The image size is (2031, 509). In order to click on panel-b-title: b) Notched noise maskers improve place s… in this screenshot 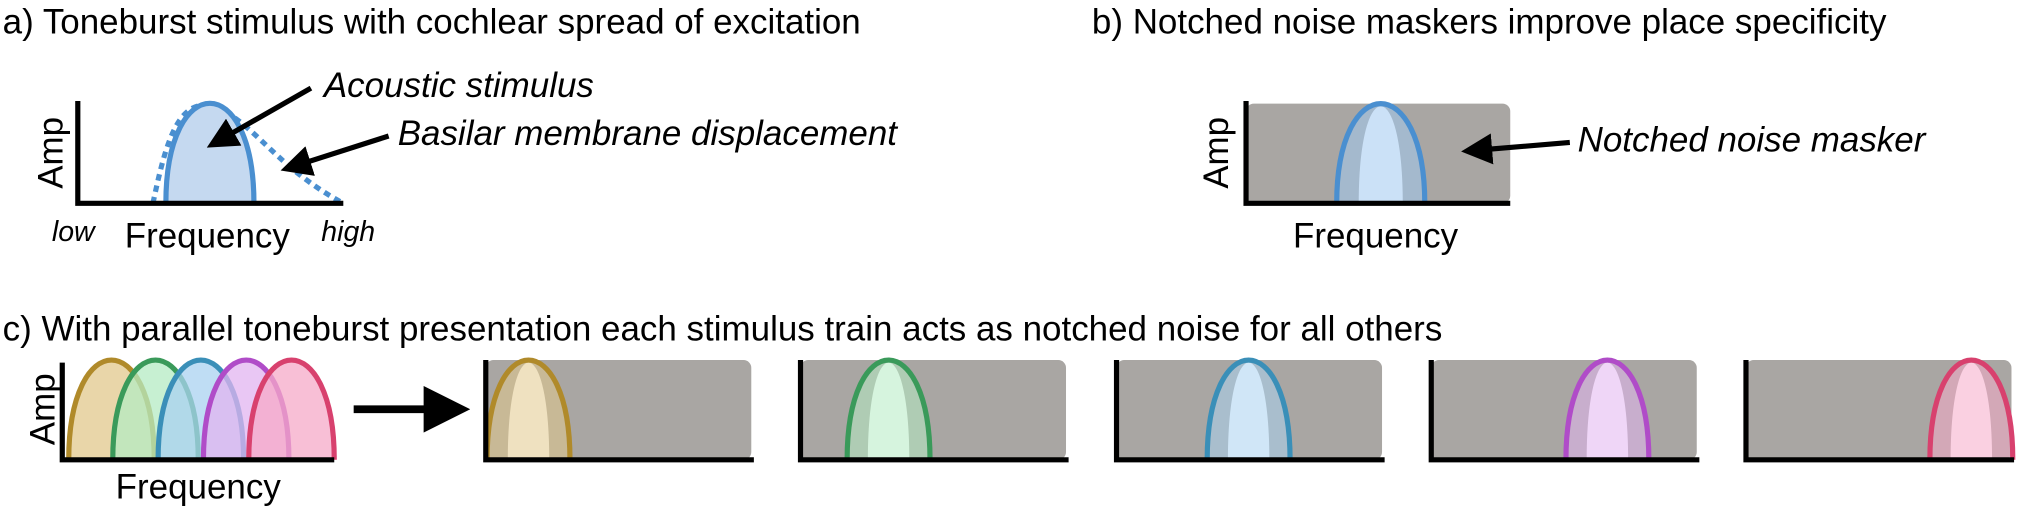, I will do `click(1489, 22)`.